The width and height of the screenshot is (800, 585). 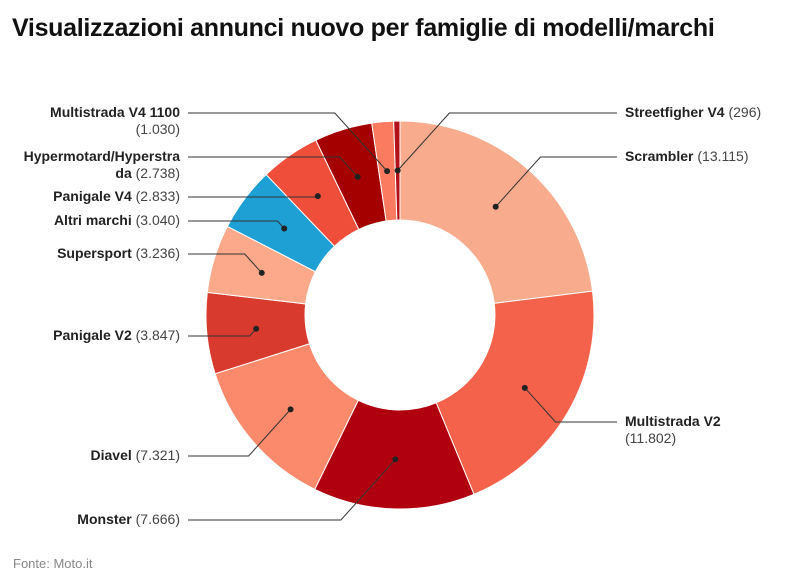 I want to click on source-note: Fonte: Moto.it, so click(x=53, y=563).